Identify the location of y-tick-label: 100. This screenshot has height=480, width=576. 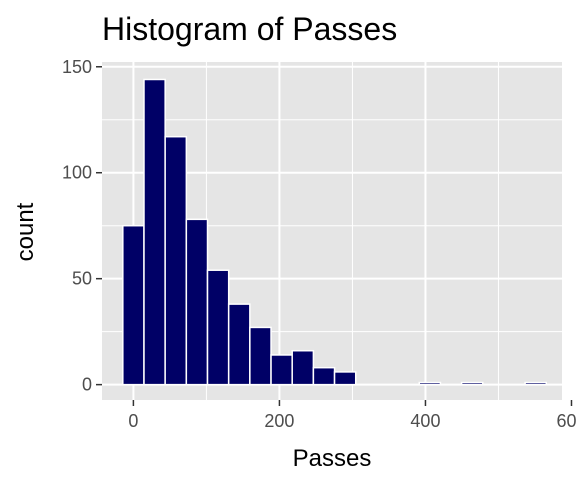
(77, 173).